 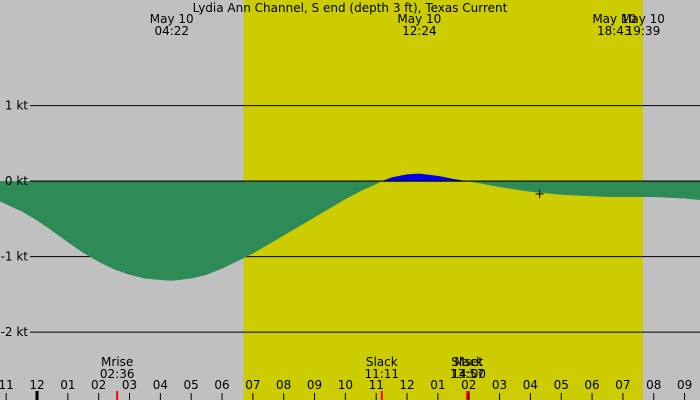 I want to click on y-tick-label: 1 kt, so click(x=16, y=106).